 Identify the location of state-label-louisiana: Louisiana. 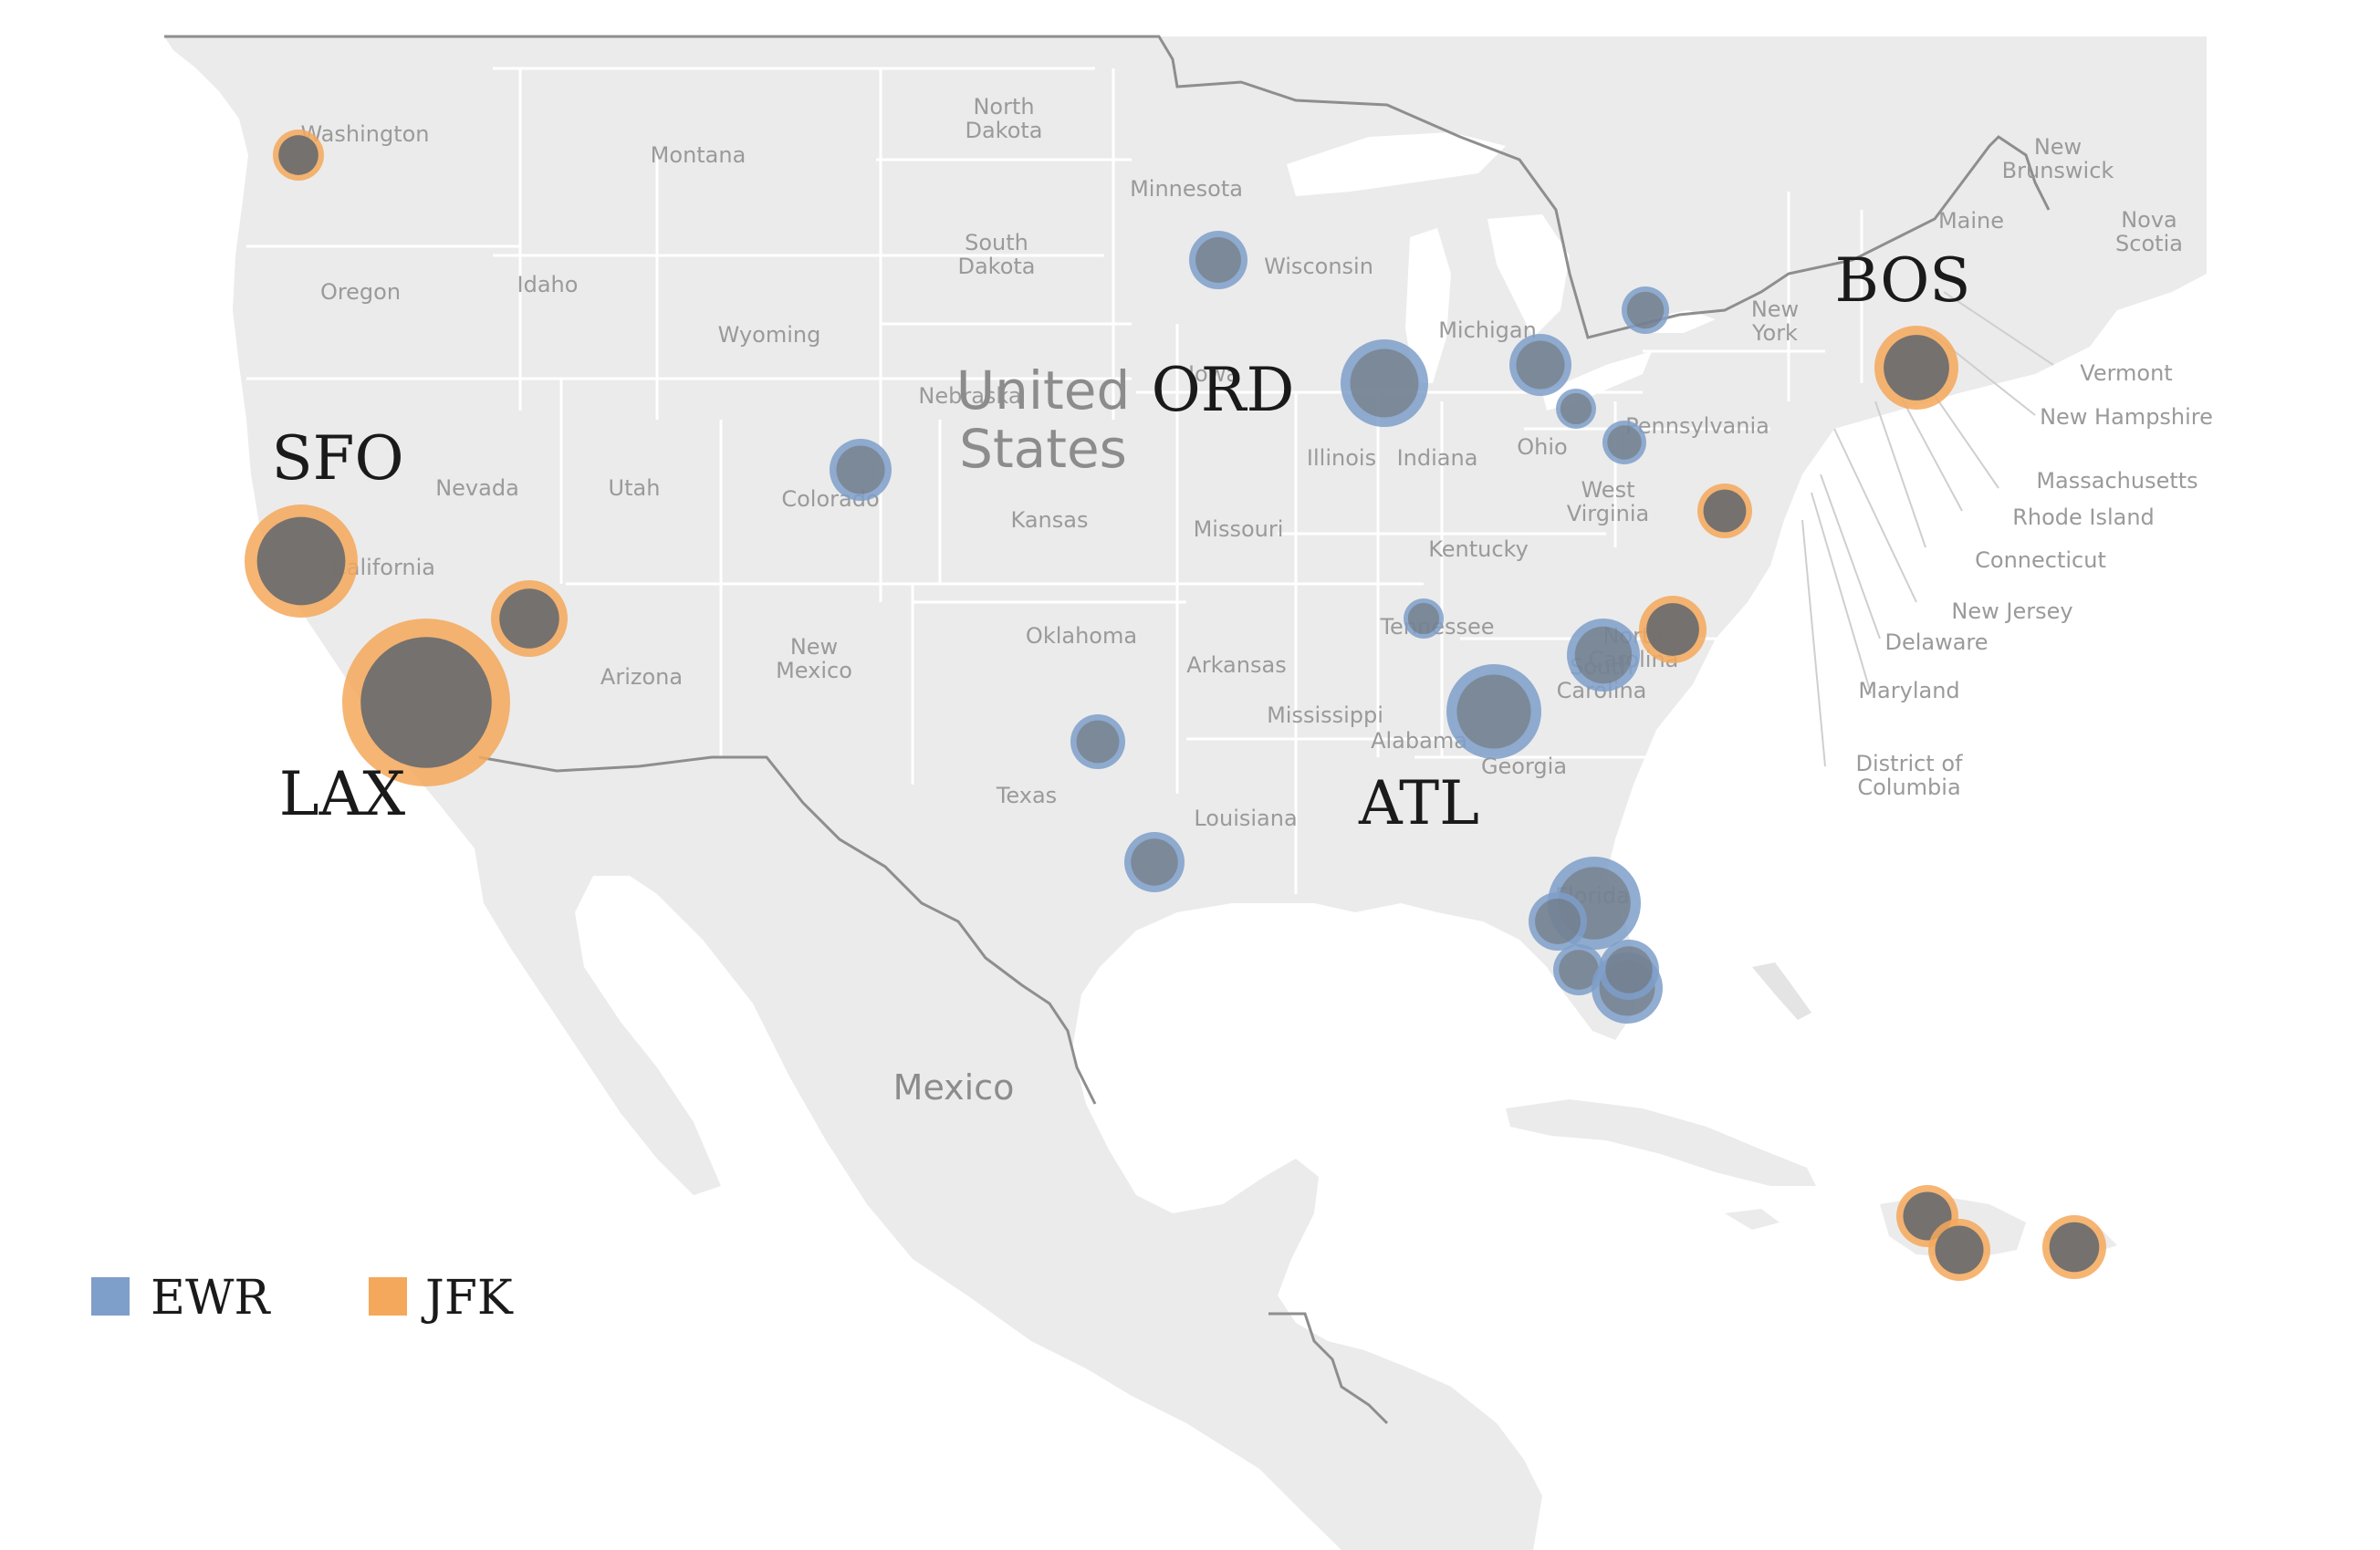
(1246, 819).